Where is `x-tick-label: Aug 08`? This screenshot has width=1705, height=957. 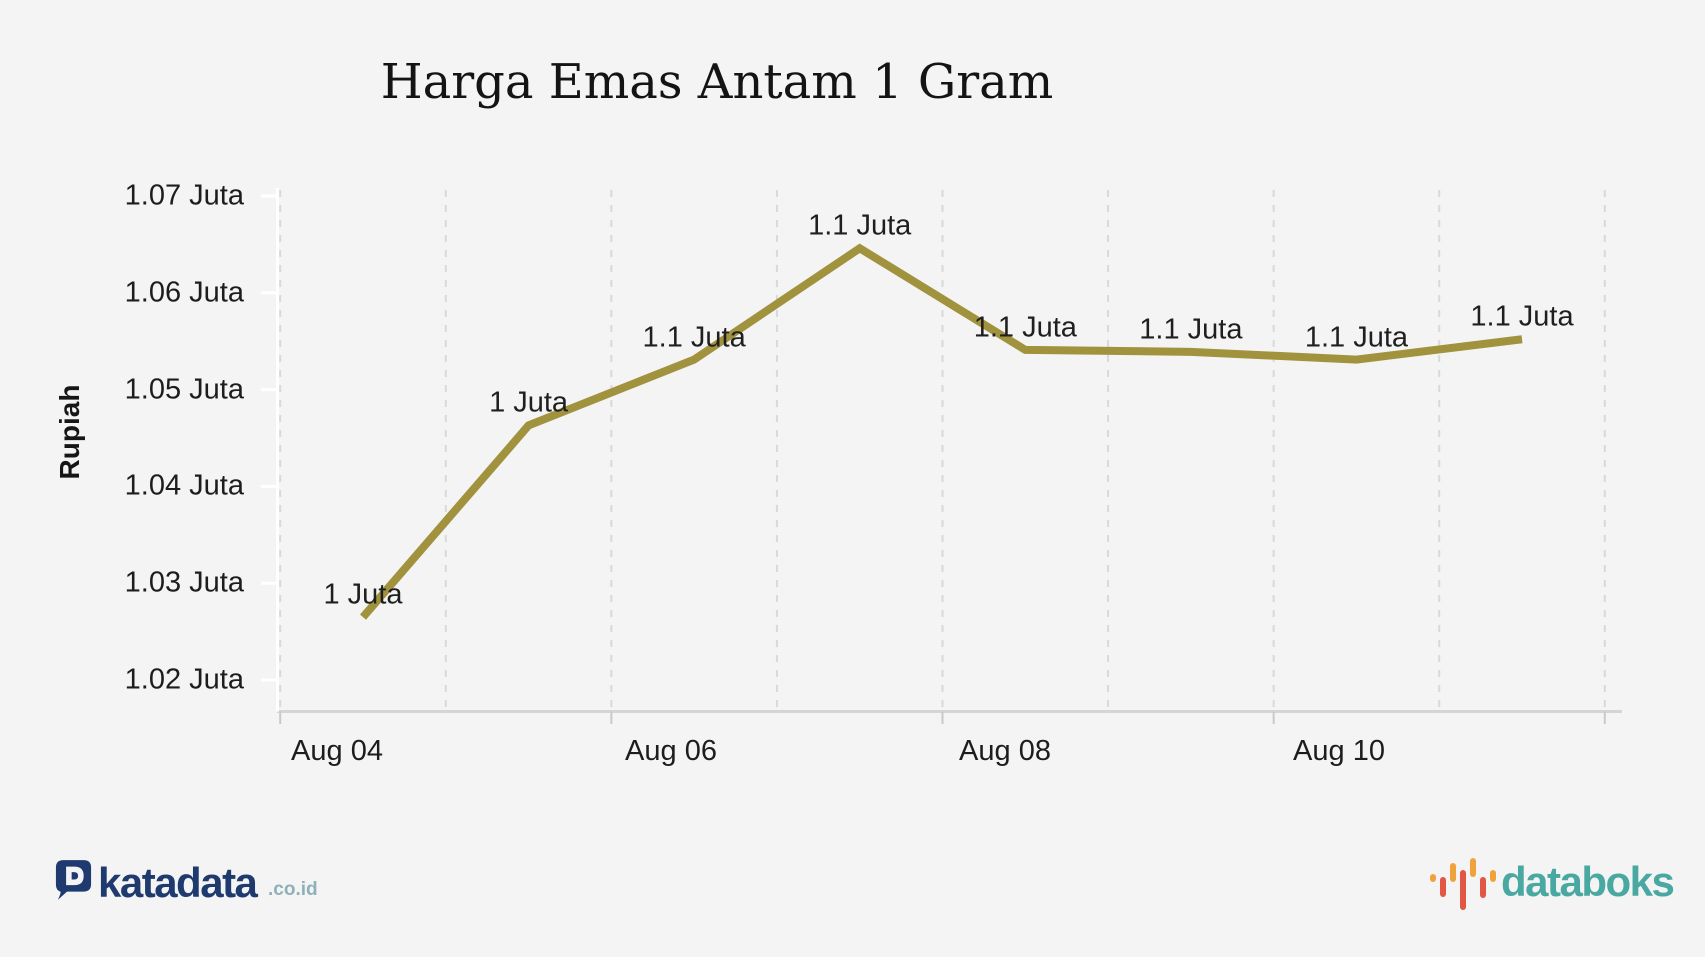
x-tick-label: Aug 08 is located at coordinates (1005, 751).